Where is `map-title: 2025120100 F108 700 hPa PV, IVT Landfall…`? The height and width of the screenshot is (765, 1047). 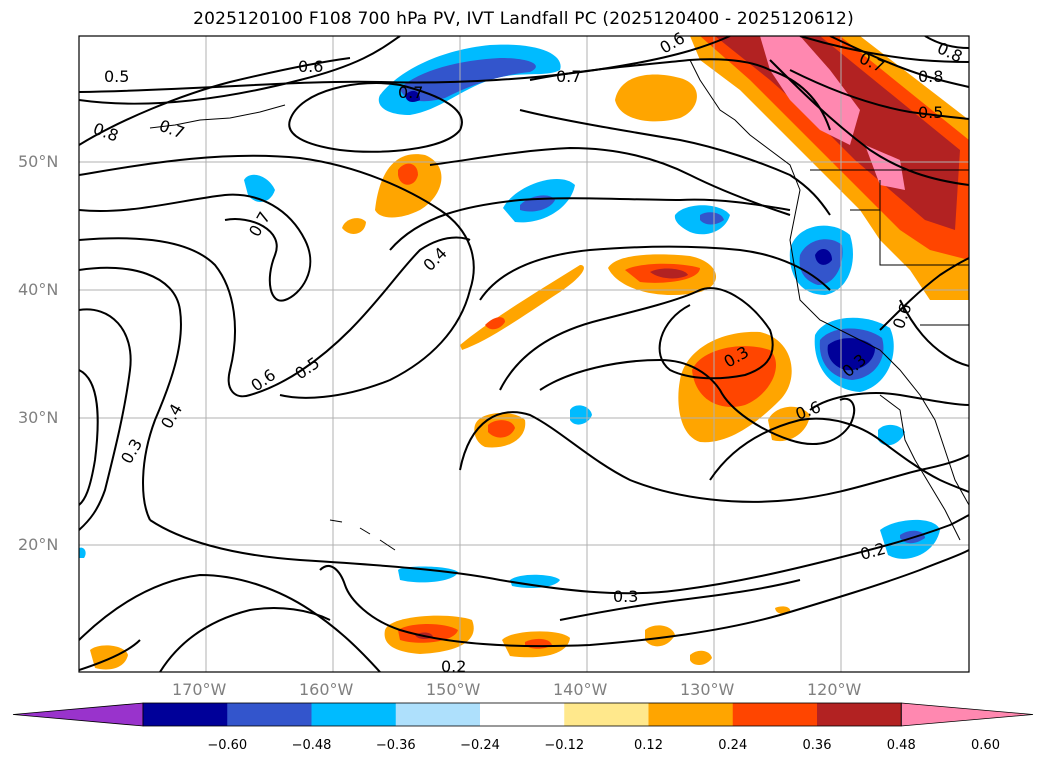 map-title: 2025120100 F108 700 hPa PV, IVT Landfall… is located at coordinates (523, 19).